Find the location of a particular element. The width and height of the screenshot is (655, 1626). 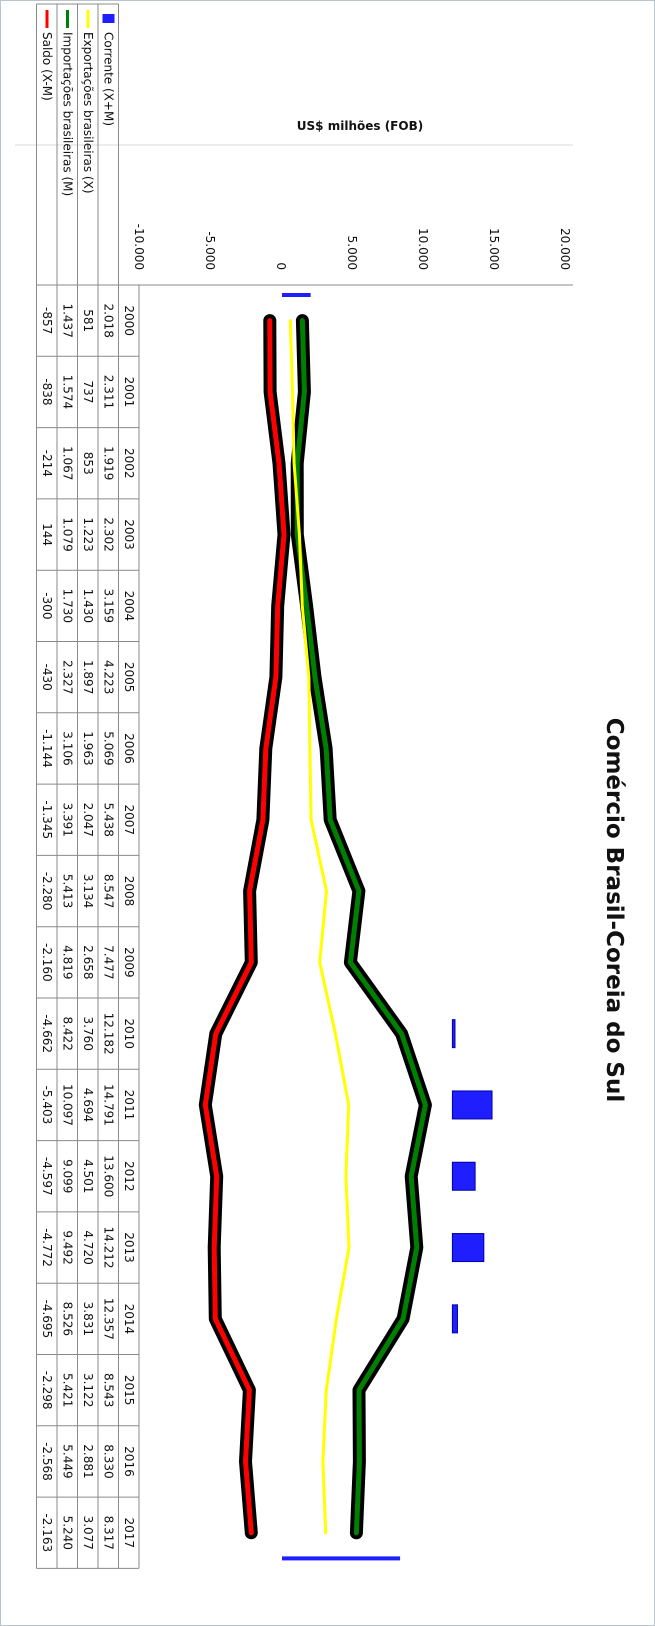

data-label: 3.831 is located at coordinates (88, 1319).